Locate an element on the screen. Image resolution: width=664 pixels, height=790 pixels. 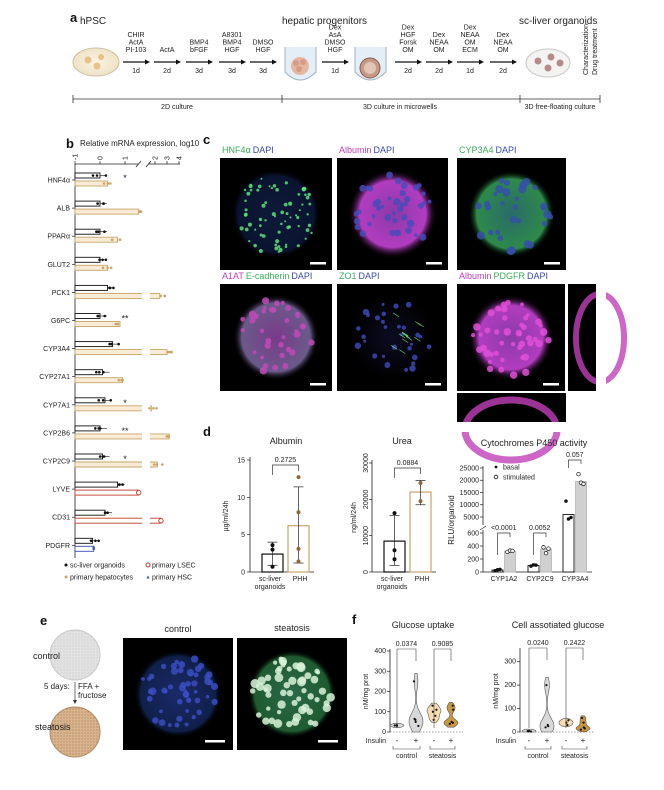
organoid-control-schematic is located at coordinates (75, 655).